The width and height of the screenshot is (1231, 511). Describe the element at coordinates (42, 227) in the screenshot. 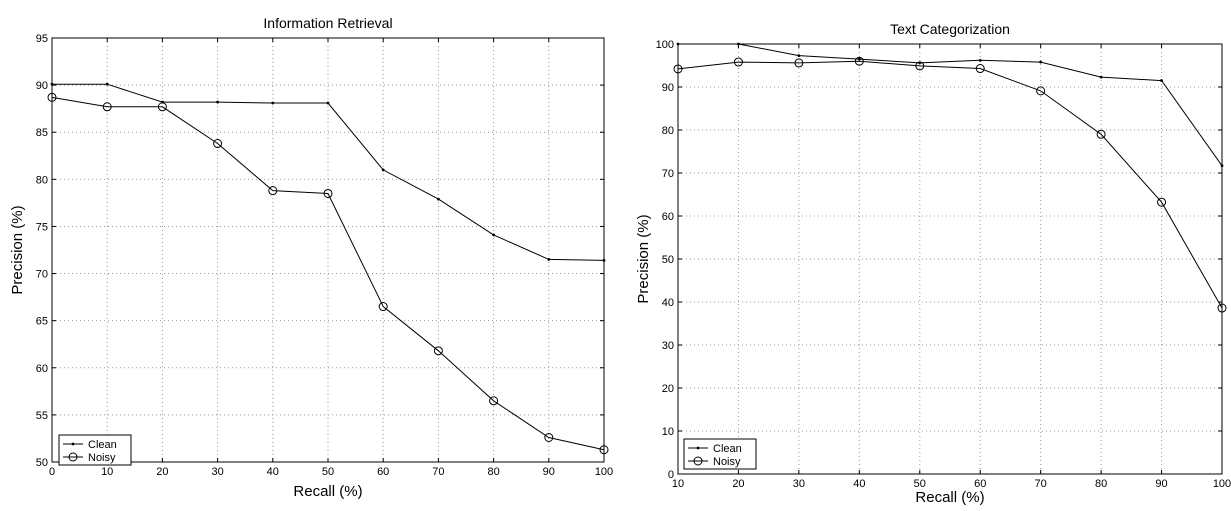

I see `chart-1-ytick-label-75: 75` at that location.